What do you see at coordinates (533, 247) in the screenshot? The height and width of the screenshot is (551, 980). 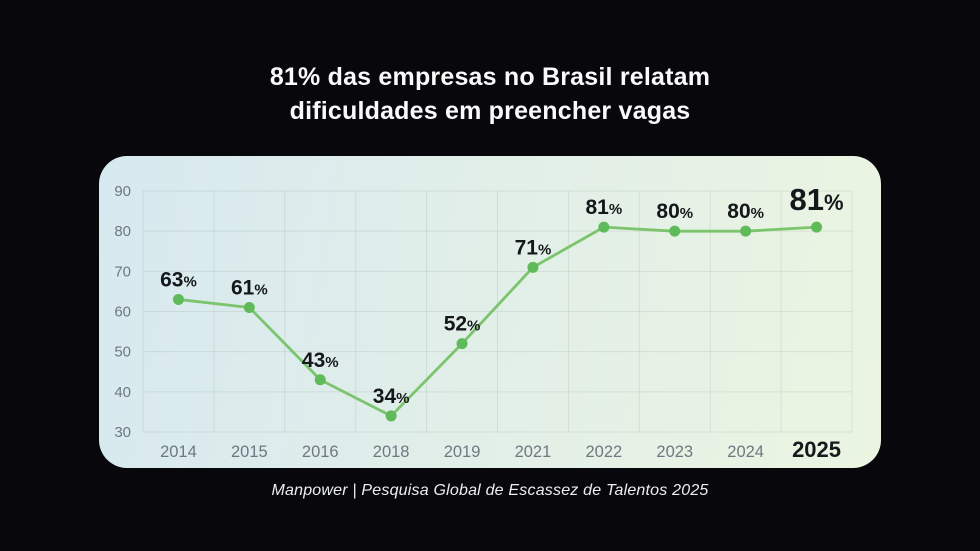 I see `data-point-label: 71%` at bounding box center [533, 247].